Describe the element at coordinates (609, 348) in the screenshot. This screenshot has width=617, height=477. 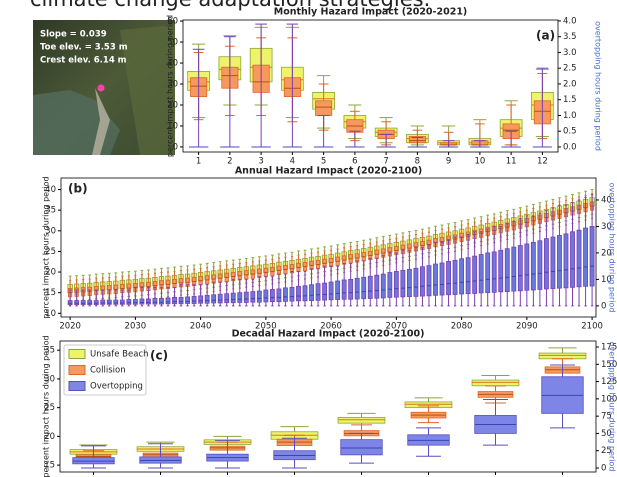
I see `y2-tick-label: 175` at that location.